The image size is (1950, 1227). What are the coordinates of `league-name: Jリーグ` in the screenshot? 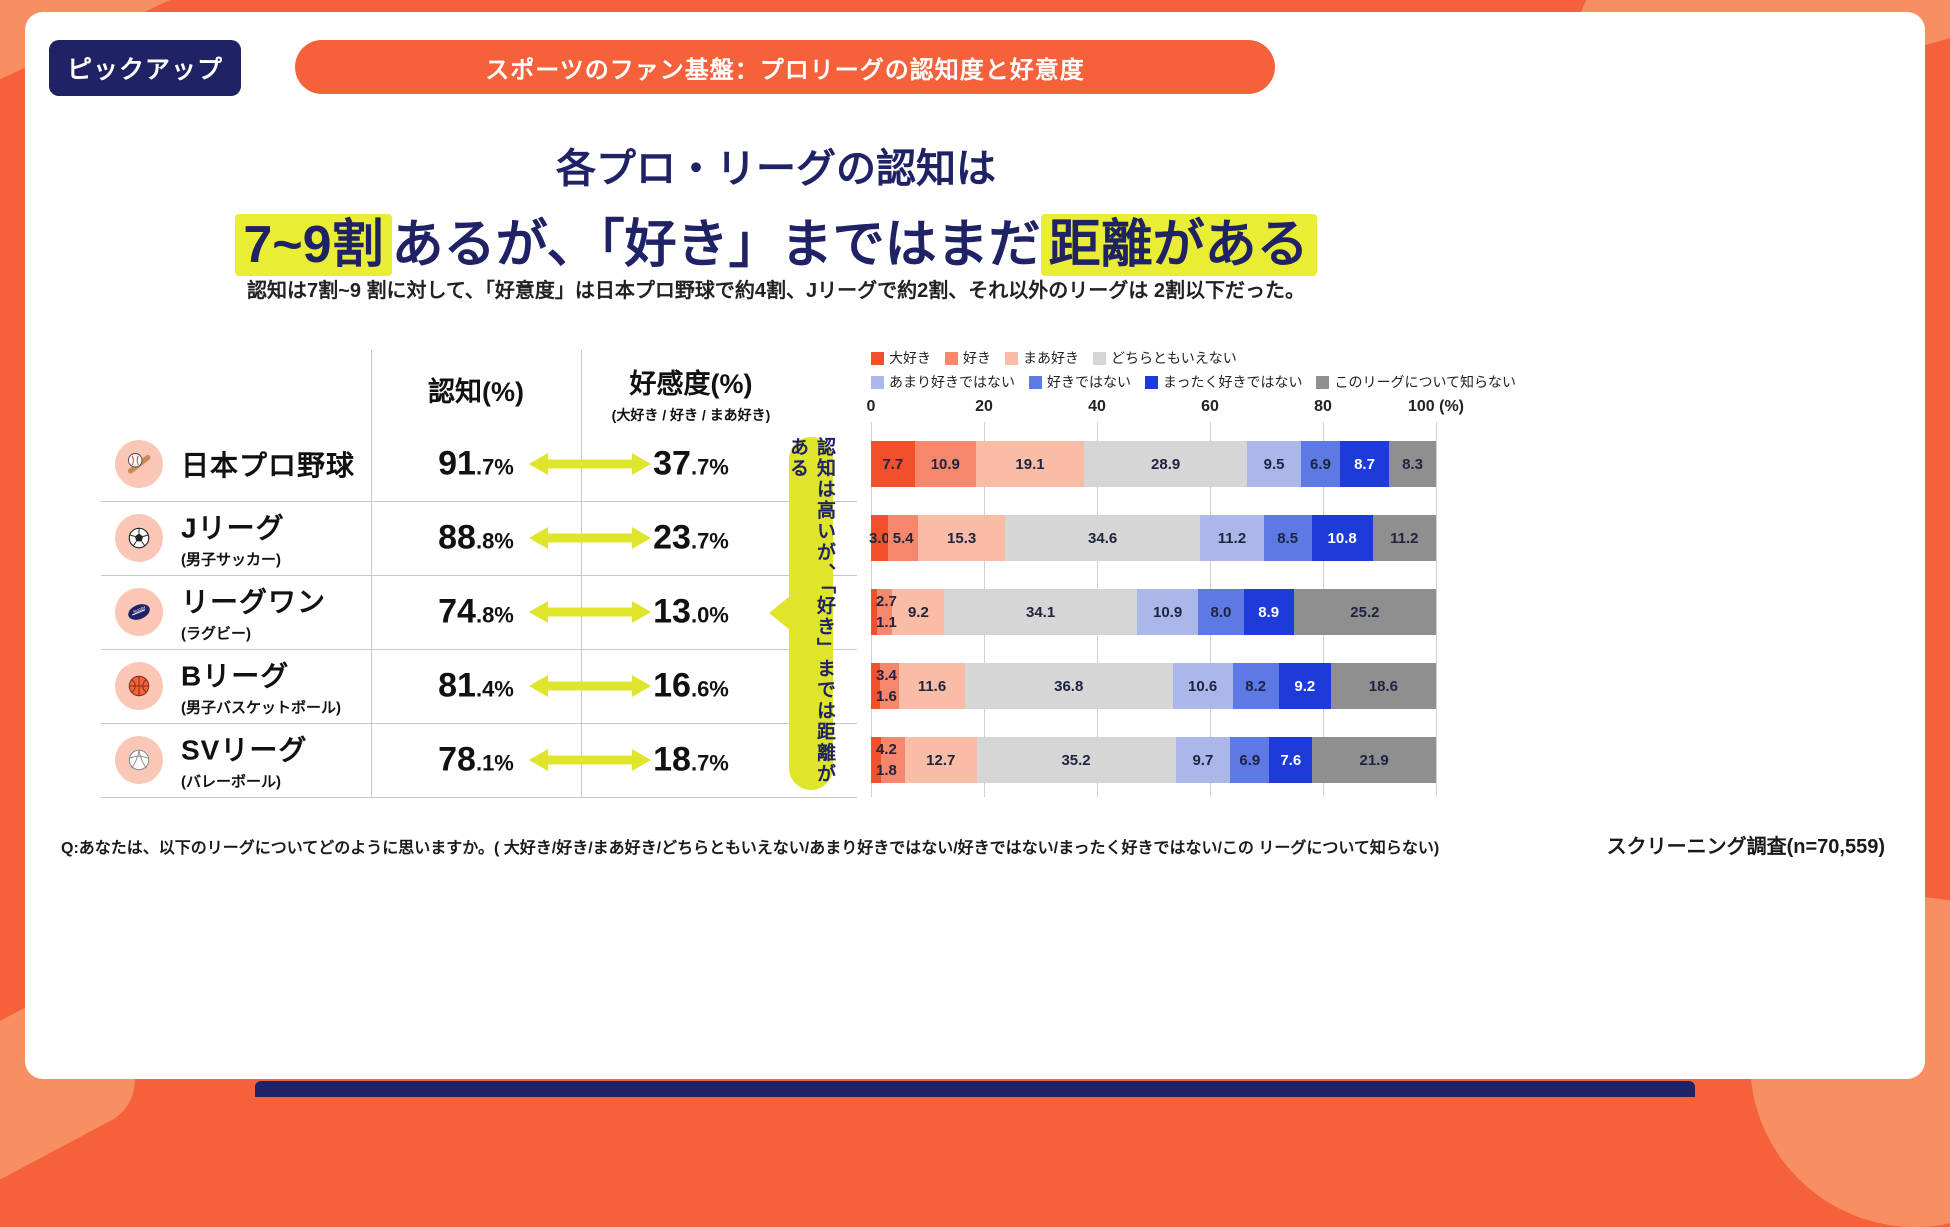 It's located at (233, 528).